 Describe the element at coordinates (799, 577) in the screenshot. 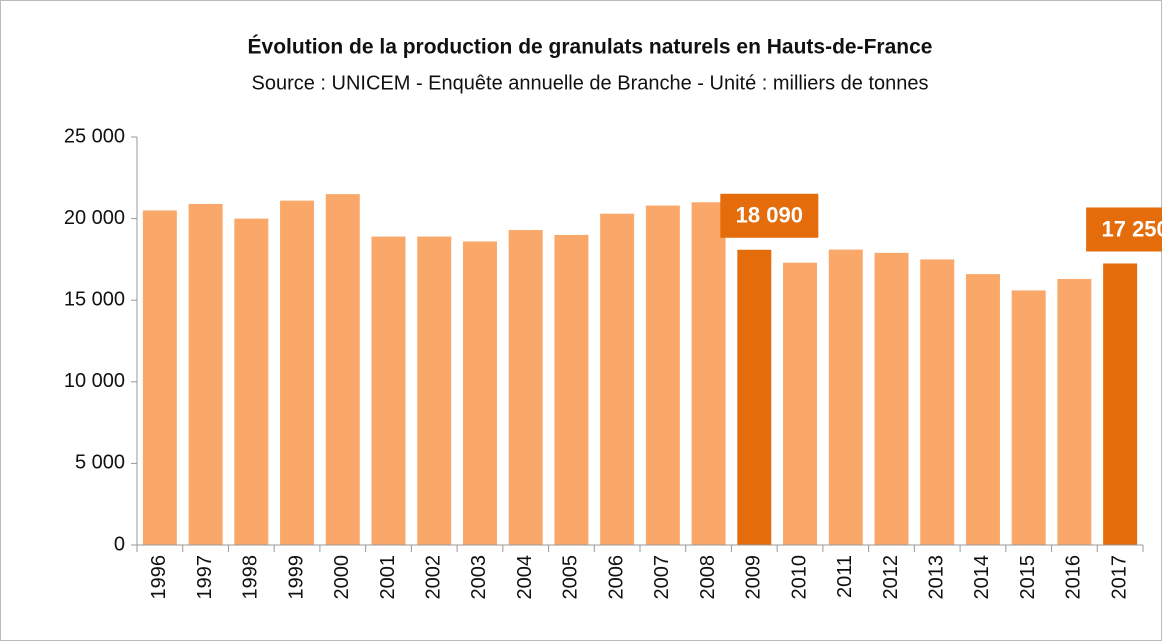

I see `x-tick-label: 2010` at that location.